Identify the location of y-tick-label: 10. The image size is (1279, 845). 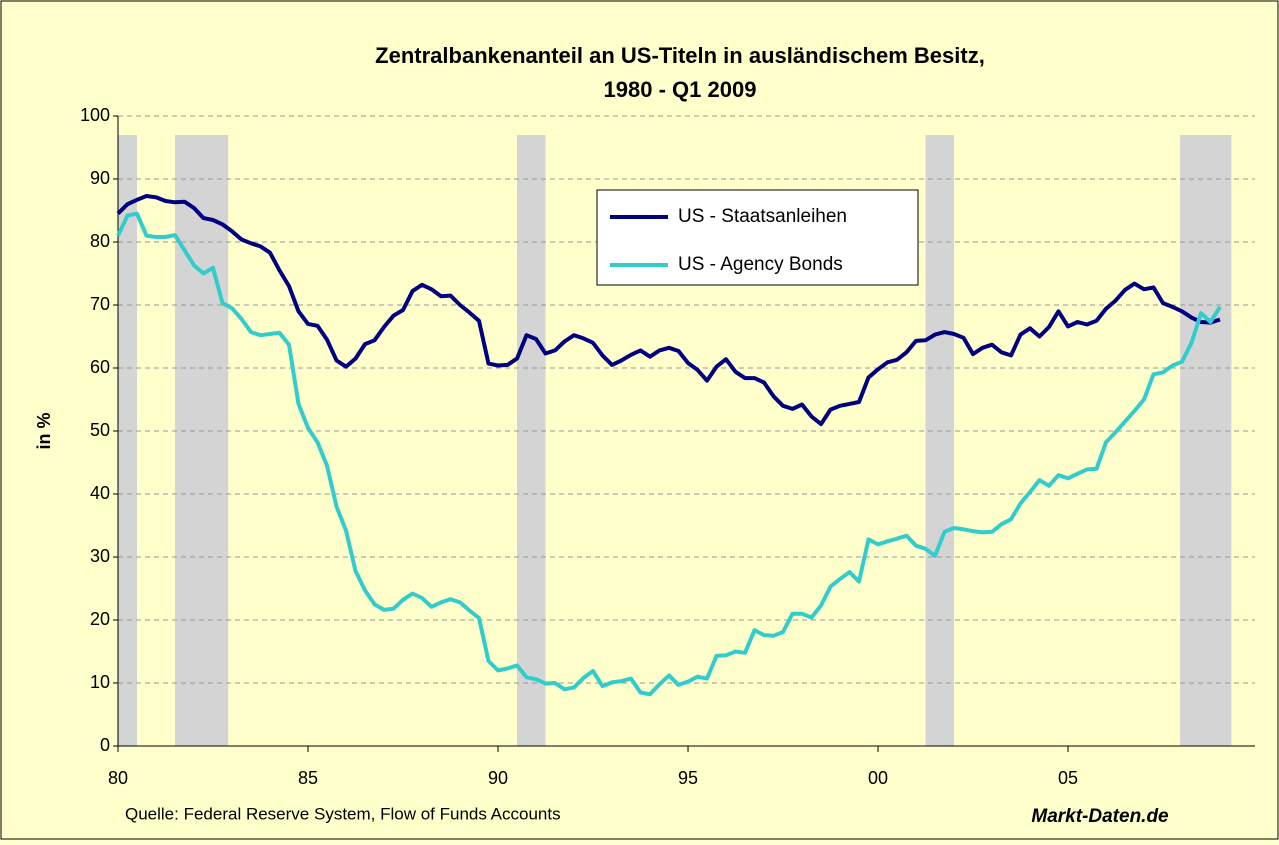
(100, 682).